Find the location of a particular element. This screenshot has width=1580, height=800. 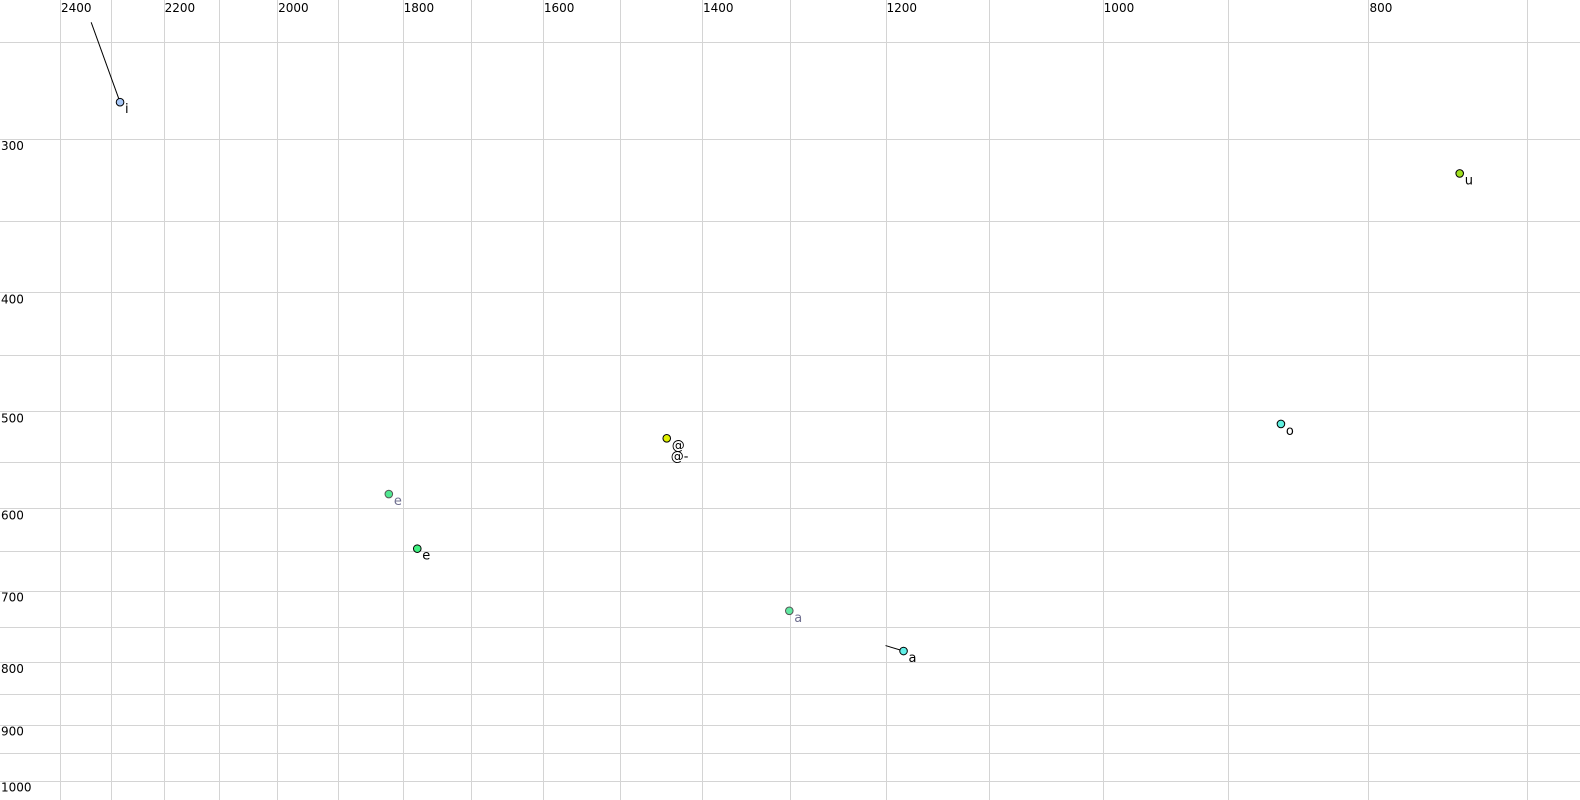

x-tick-label: 1600 is located at coordinates (559, 8).